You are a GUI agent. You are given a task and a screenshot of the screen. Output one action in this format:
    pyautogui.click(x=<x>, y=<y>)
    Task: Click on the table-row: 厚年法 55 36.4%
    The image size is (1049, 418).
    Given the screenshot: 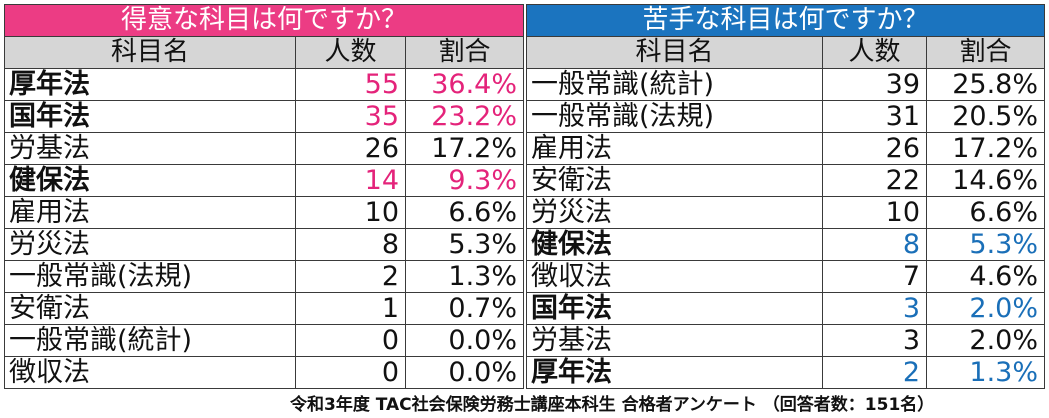 What is the action you would take?
    pyautogui.click(x=264, y=84)
    